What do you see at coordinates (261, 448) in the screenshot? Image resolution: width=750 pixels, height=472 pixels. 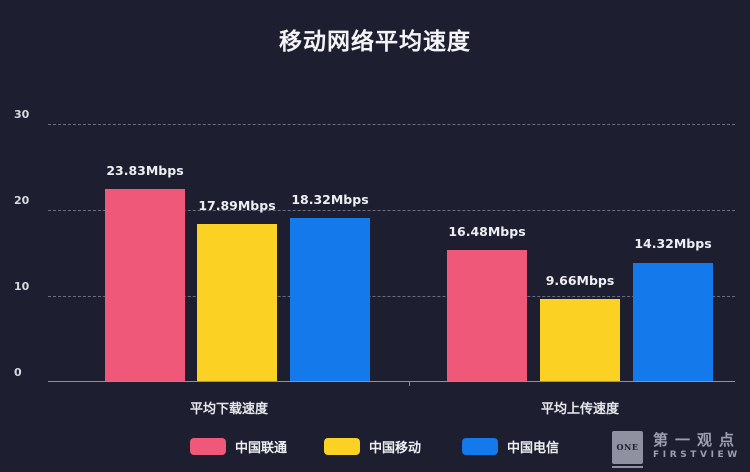 I see `legend-label-unicom: 中国联通` at bounding box center [261, 448].